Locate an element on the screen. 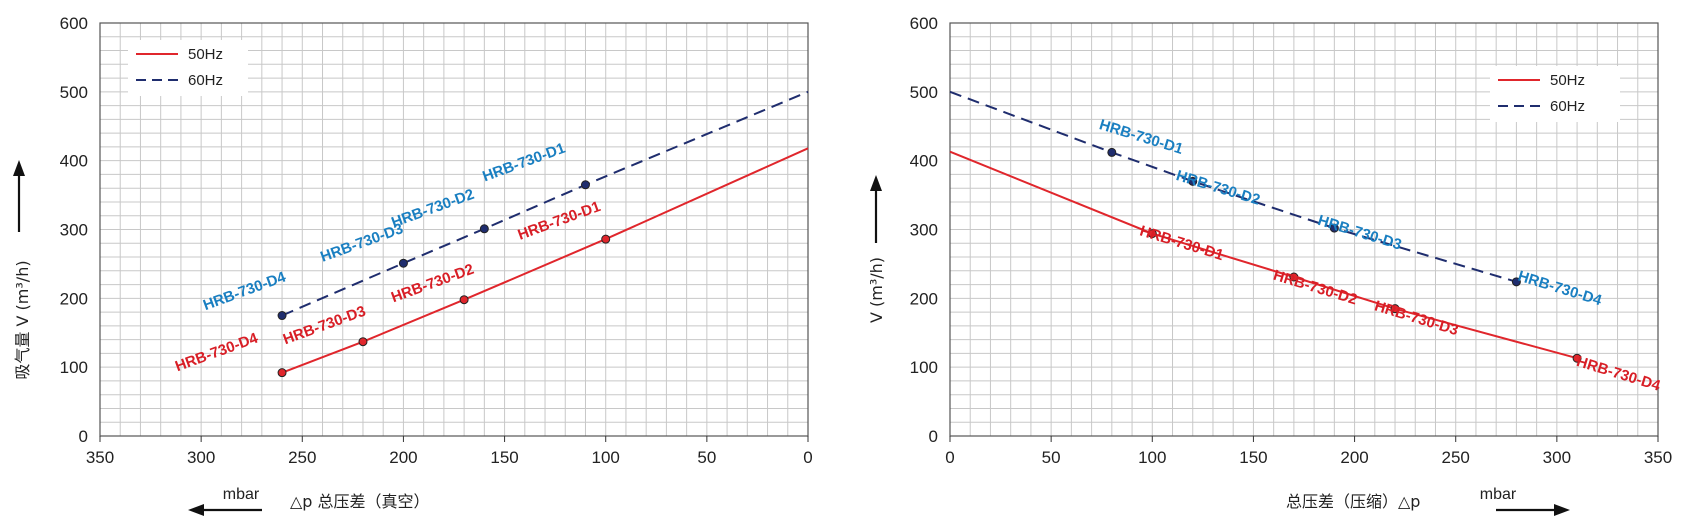 The height and width of the screenshot is (522, 1690). series-line is located at coordinates (1263, 255).